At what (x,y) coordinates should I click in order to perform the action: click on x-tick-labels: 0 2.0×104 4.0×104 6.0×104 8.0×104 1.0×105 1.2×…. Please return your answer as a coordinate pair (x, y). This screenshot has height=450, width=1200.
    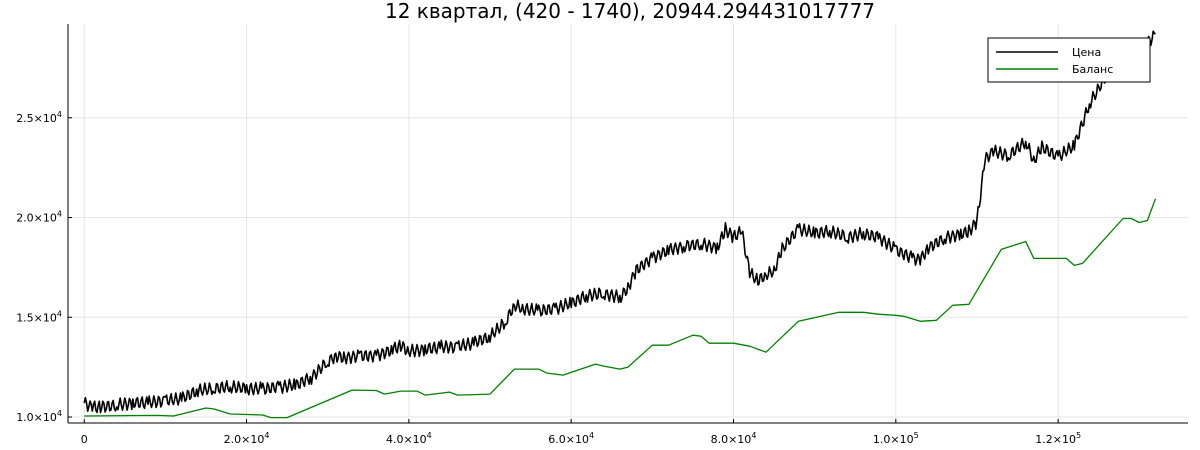
    Looking at the image, I should click on (581, 438).